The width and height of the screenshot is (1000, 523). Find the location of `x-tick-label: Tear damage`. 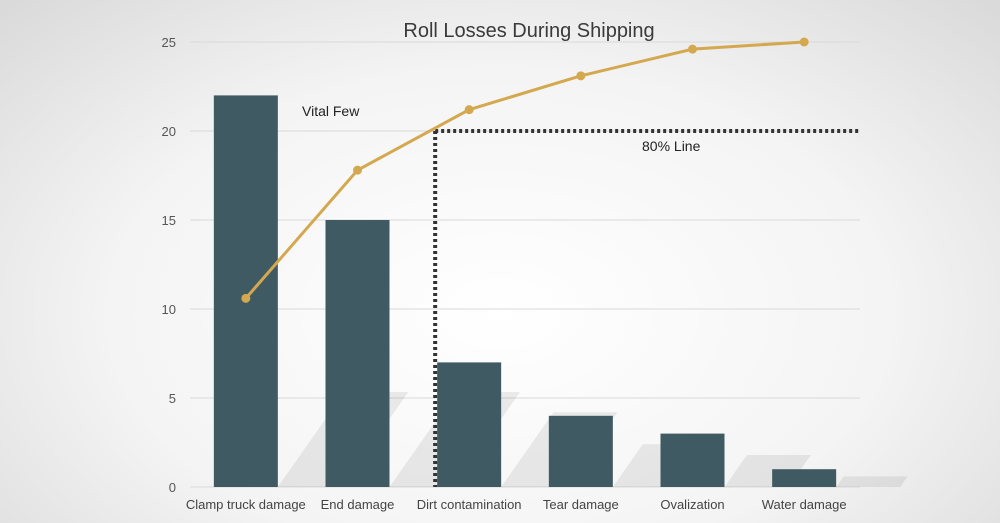

x-tick-label: Tear damage is located at coordinates (581, 504).